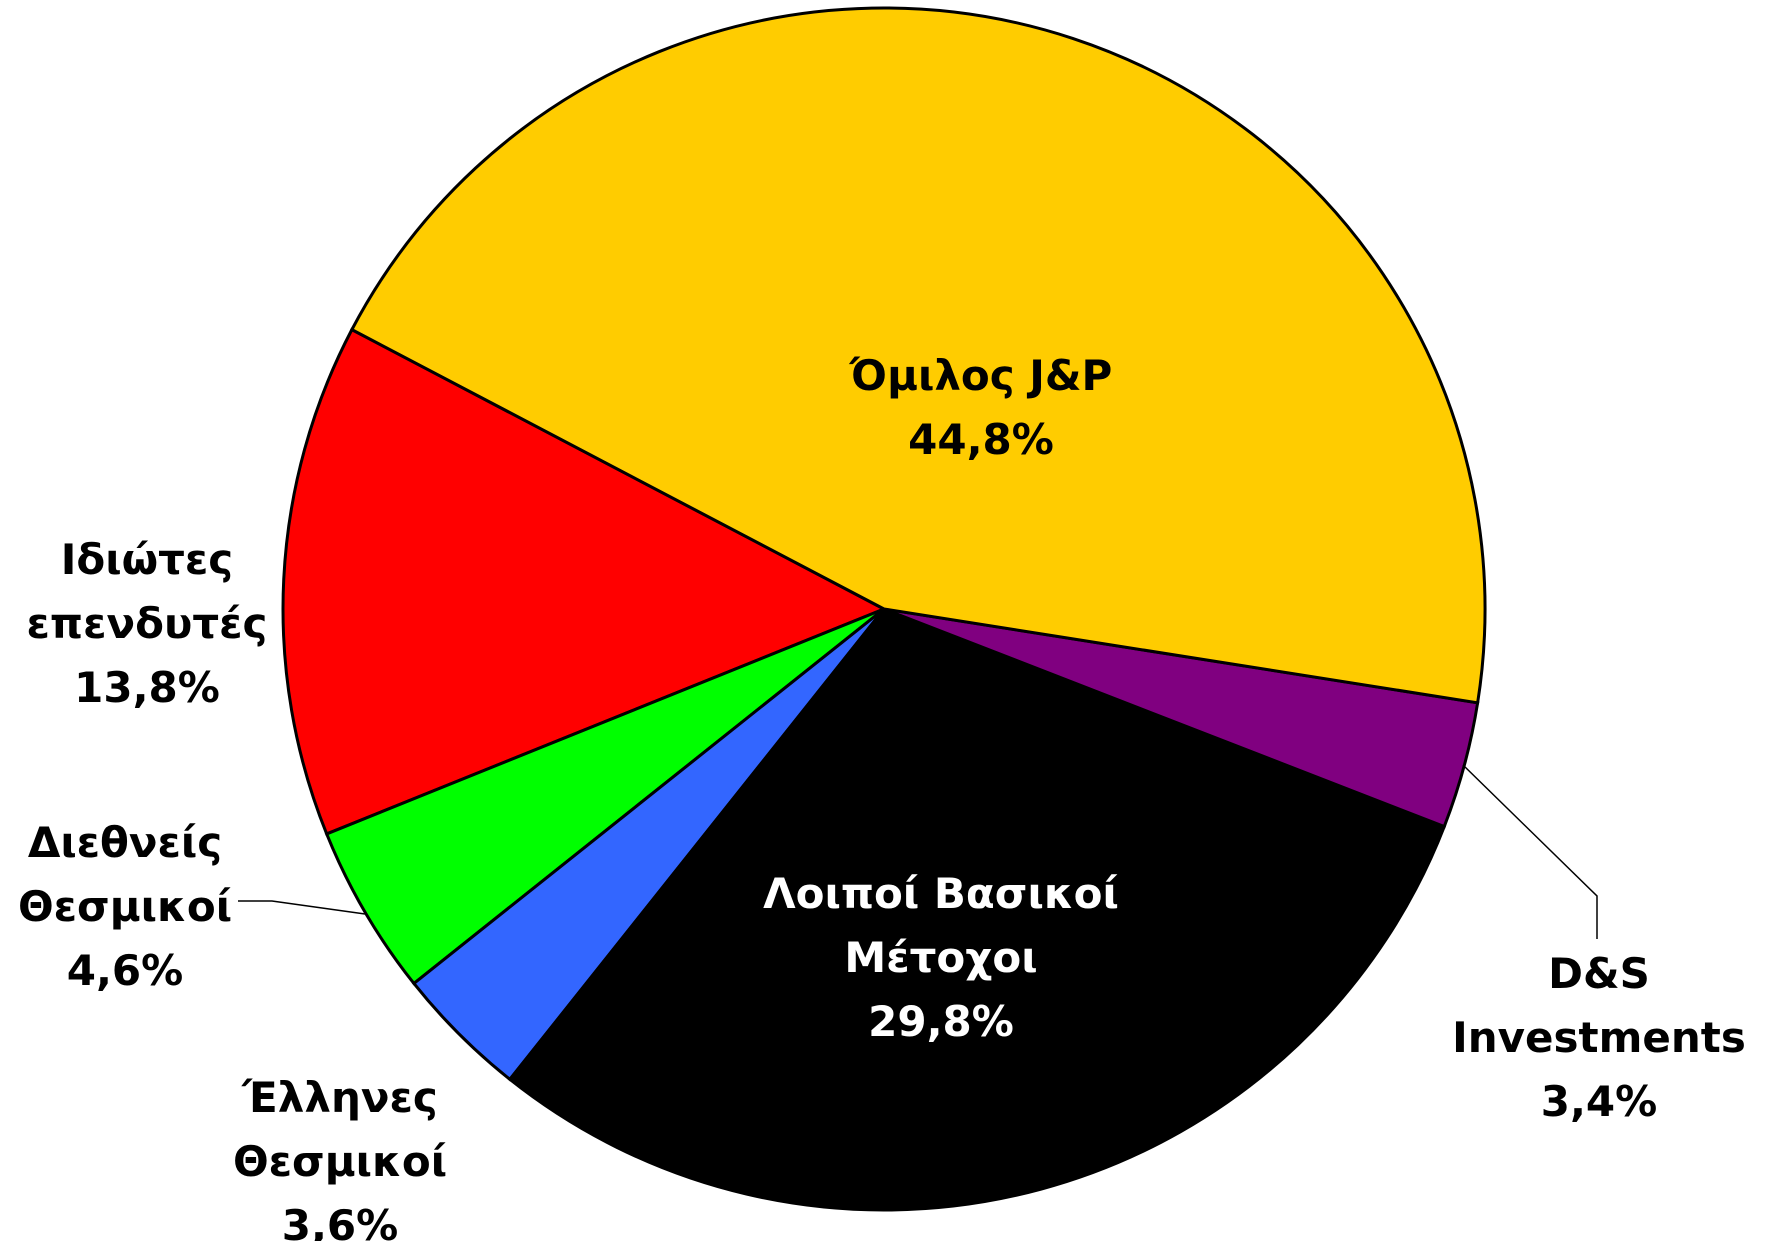 This screenshot has width=1773, height=1241. I want to click on value-label: 3,4%, so click(1599, 1101).